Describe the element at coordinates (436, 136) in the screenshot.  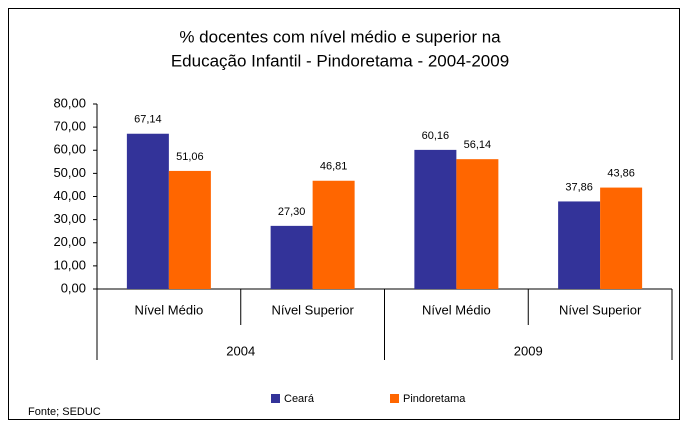
I see `value-label: 60,16` at that location.